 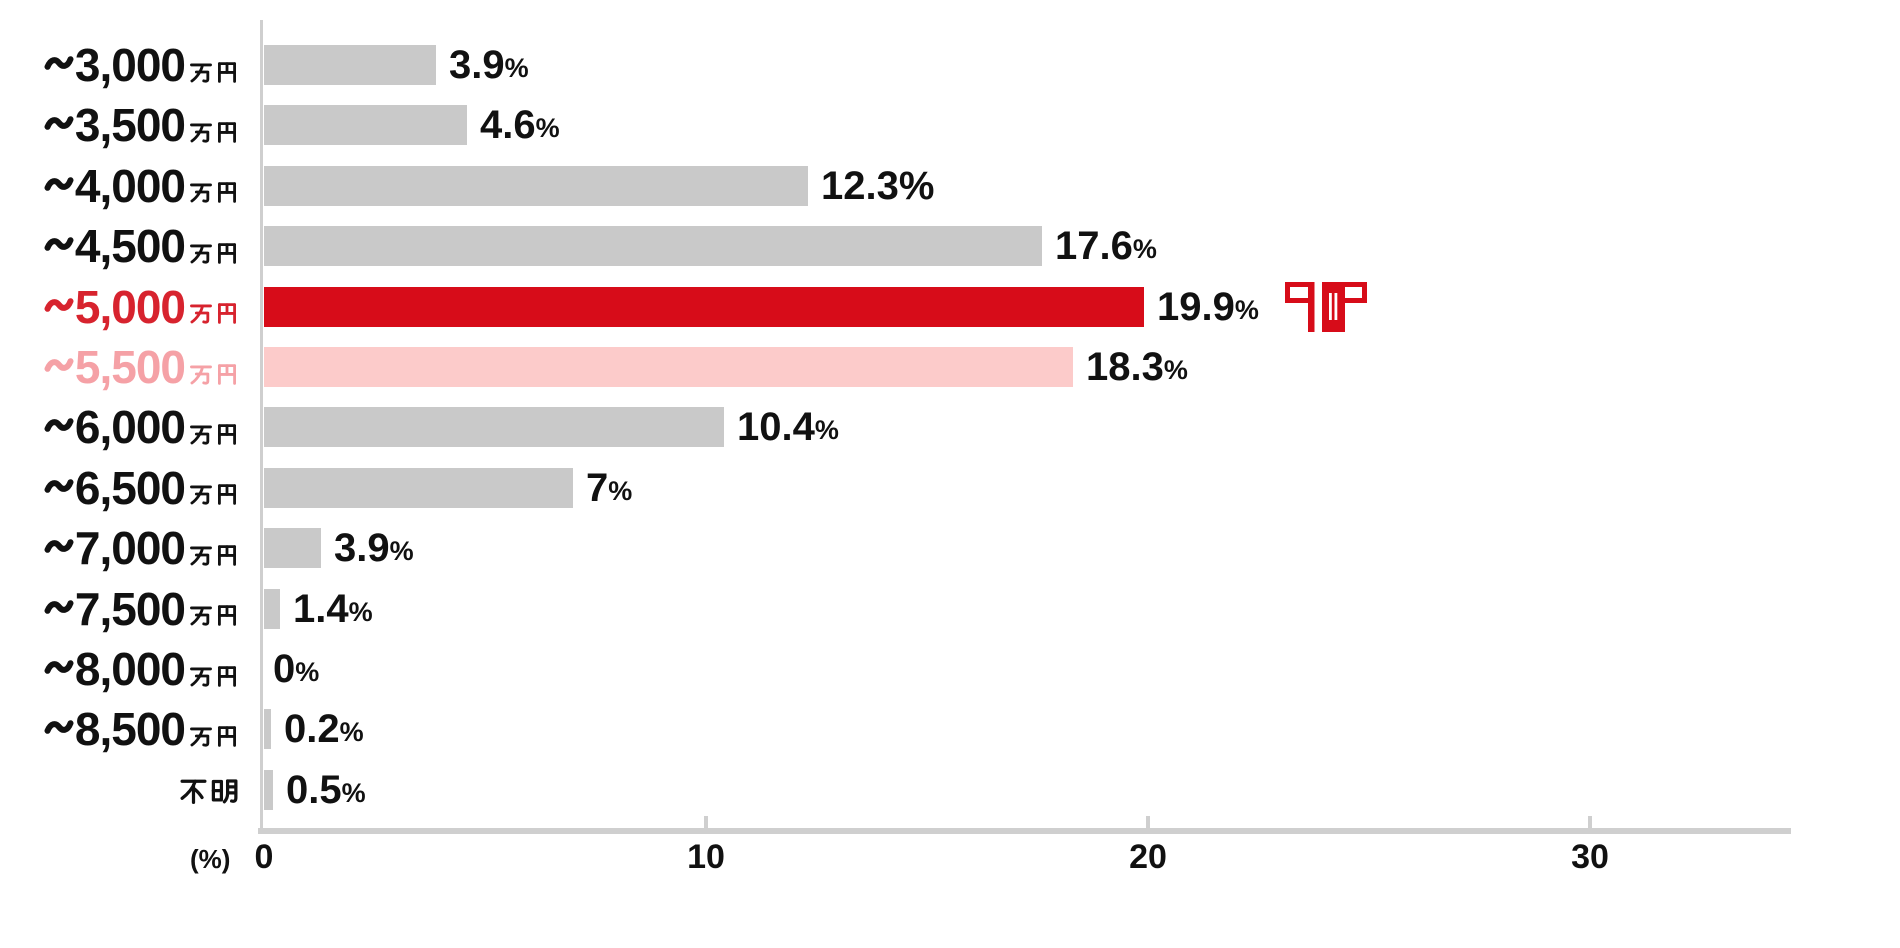 What do you see at coordinates (130, 246) in the screenshot?
I see `category-amount: 4,500` at bounding box center [130, 246].